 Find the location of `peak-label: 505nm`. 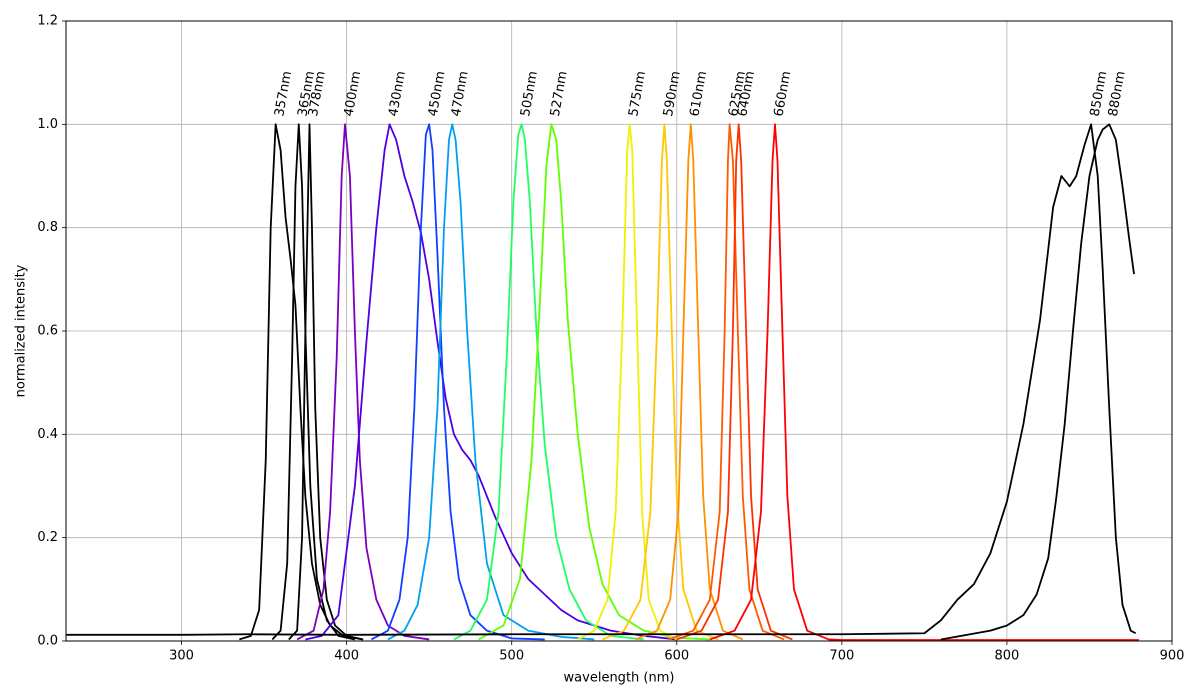

peak-label: 505nm is located at coordinates (529, 94).